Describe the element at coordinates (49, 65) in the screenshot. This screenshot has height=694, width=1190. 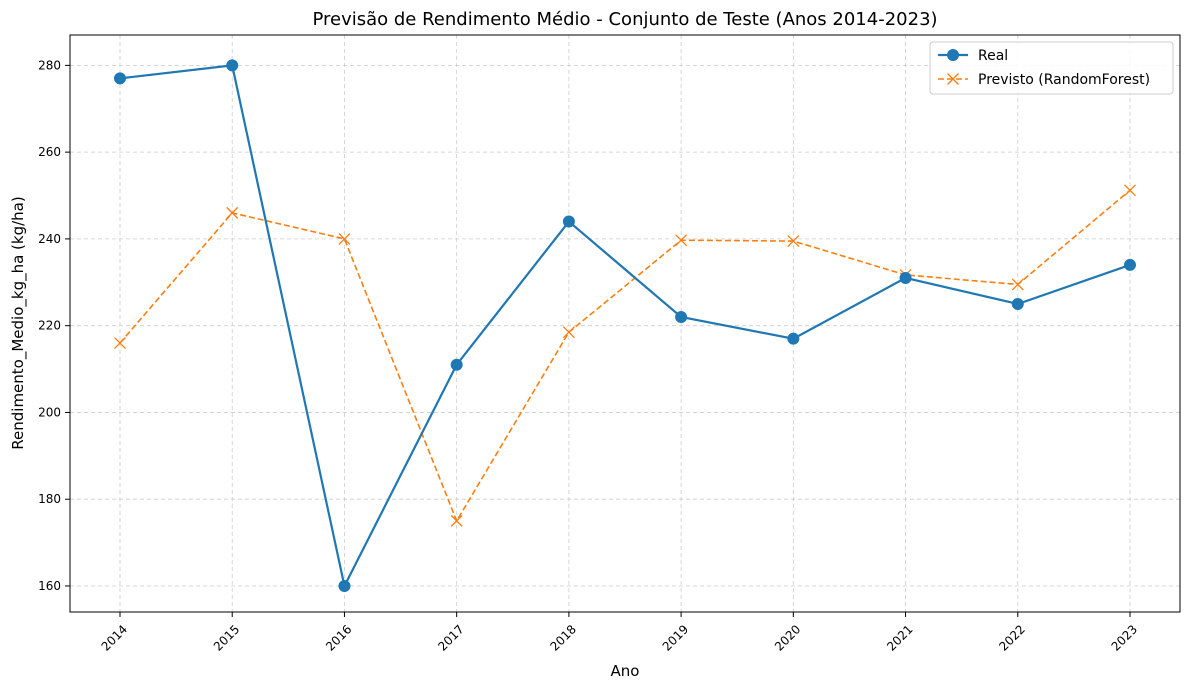
I see `y-tick-label: 280` at that location.